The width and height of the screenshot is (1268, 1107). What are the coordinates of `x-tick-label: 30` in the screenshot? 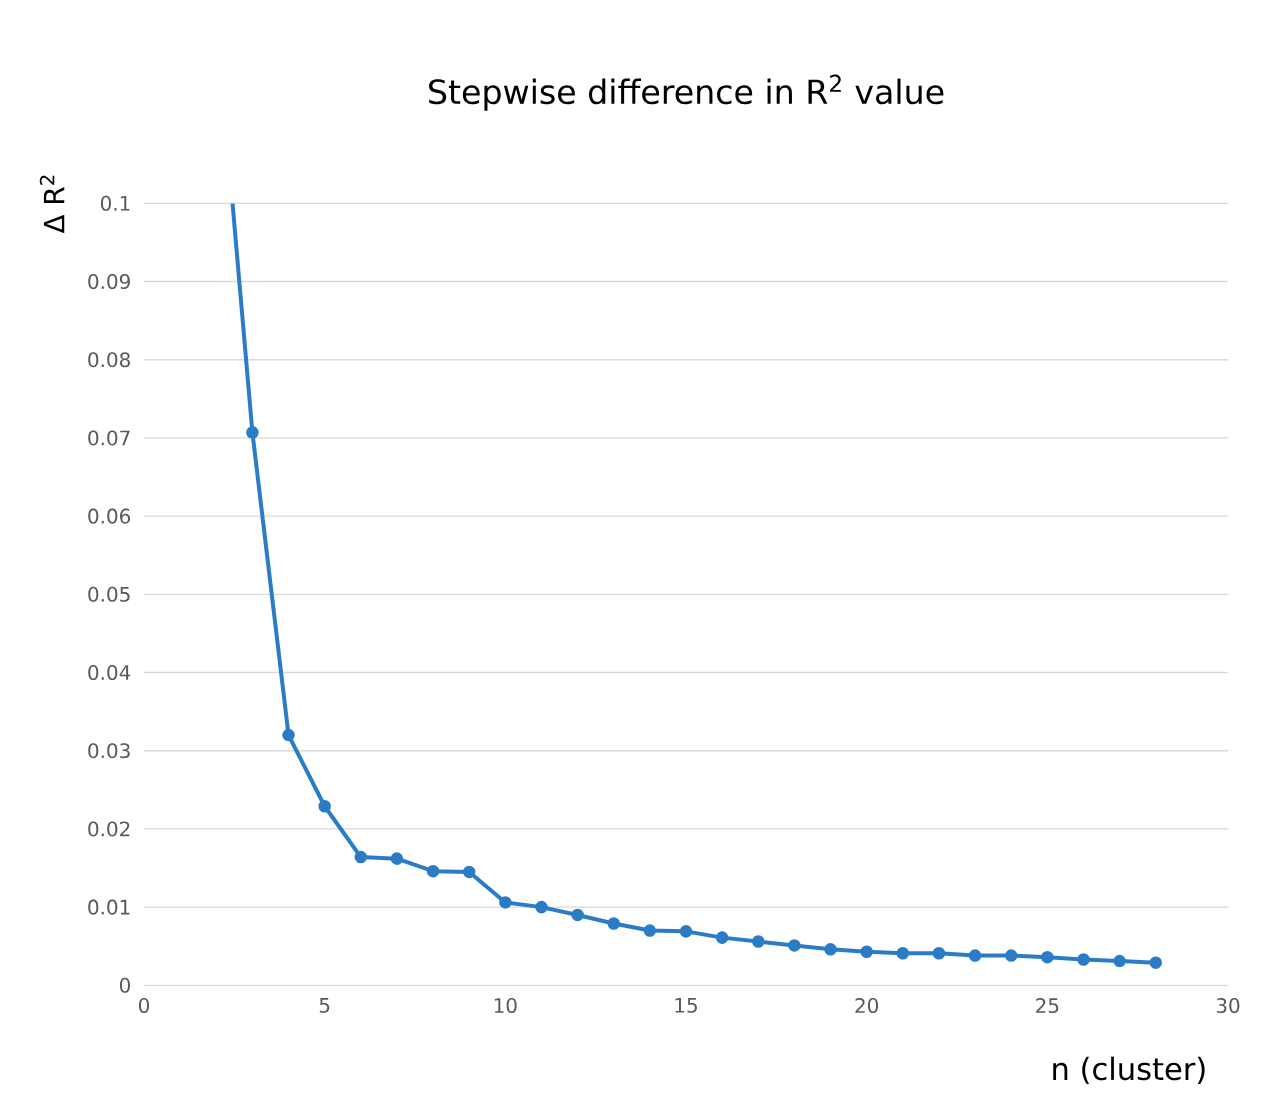 It's located at (1228, 1006).